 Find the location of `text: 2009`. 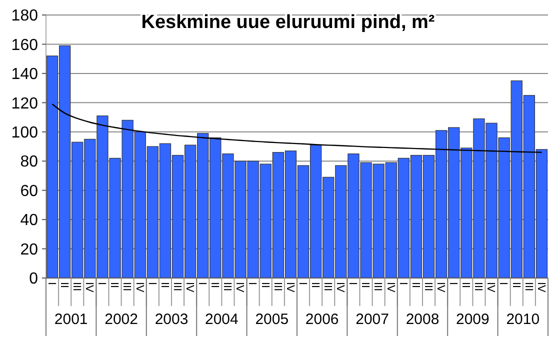

text: 2009 is located at coordinates (473, 319).